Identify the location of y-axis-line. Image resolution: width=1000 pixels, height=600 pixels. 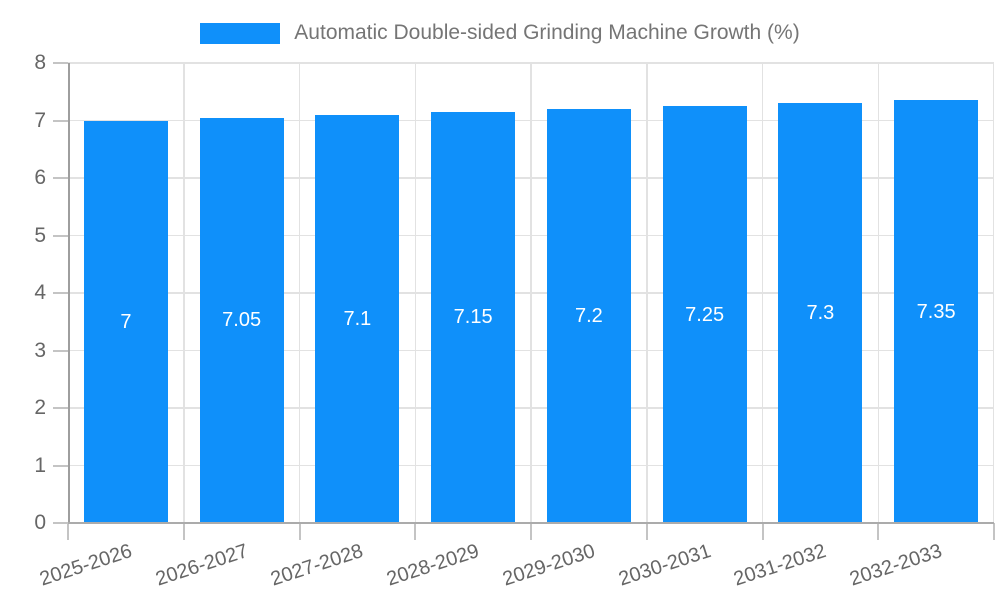
(69, 293).